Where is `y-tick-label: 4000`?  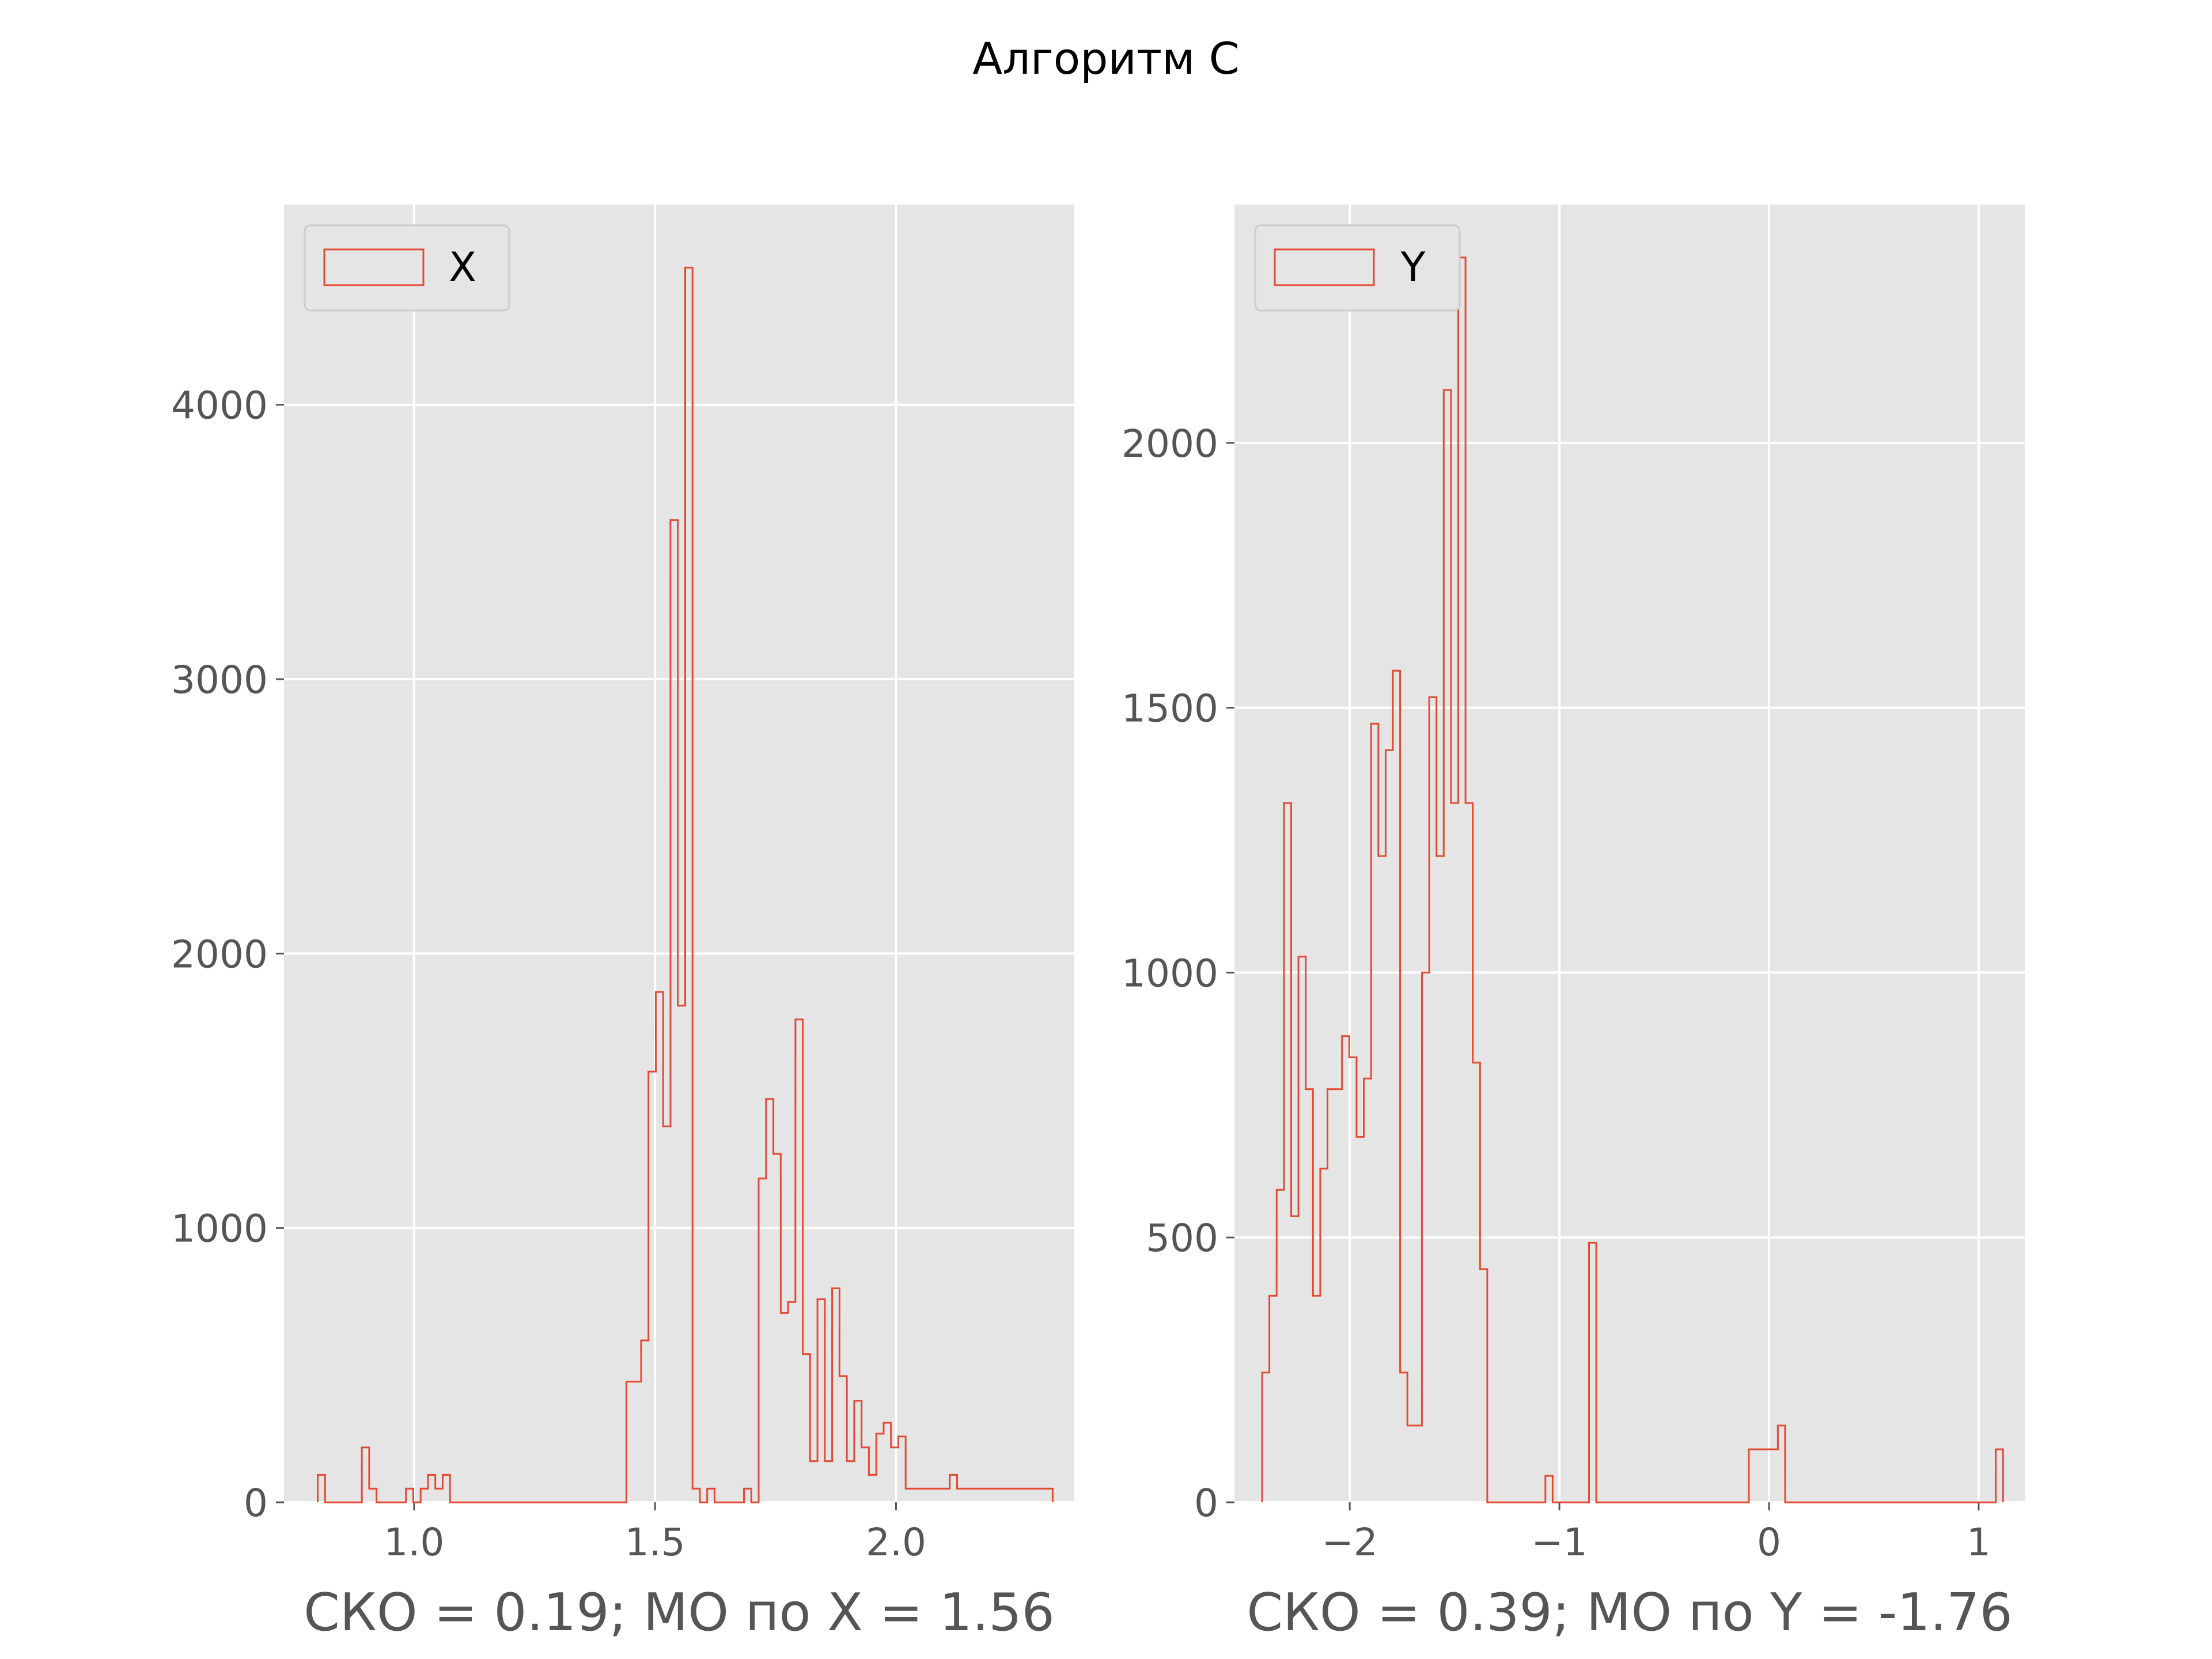
y-tick-label: 4000 is located at coordinates (219, 406).